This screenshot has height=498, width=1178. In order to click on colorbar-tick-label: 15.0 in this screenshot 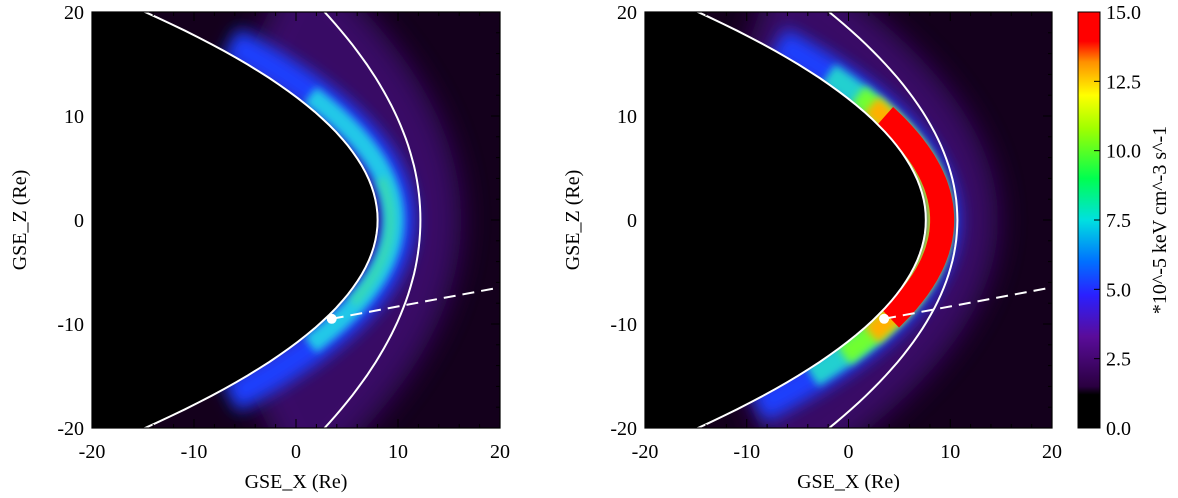, I will do `click(1123, 13)`.